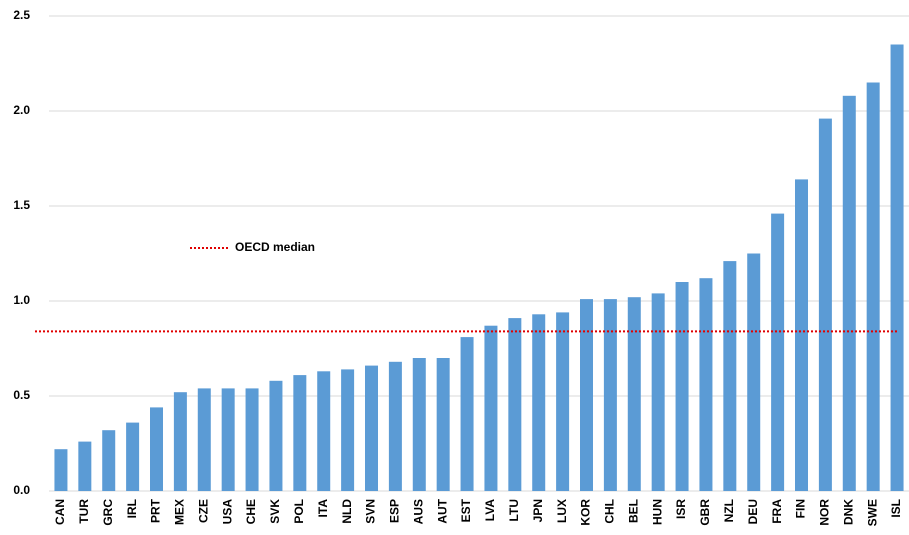  Describe the element at coordinates (21, 490) in the screenshot. I see `y-tick-label: 0.0` at that location.